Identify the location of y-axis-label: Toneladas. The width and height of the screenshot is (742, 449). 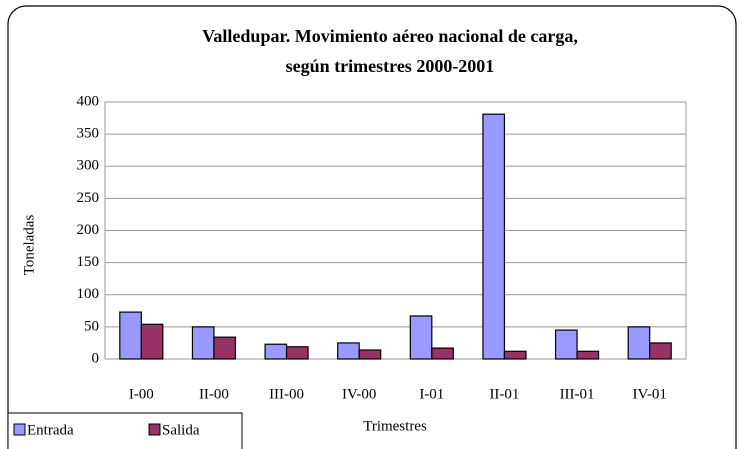
(29, 245).